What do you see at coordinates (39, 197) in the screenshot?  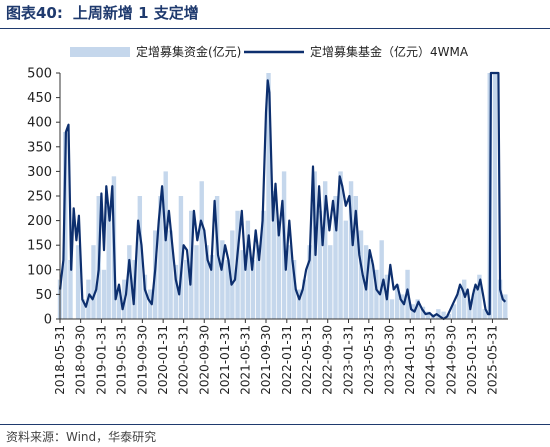 I see `y-tick-label: 250` at bounding box center [39, 197].